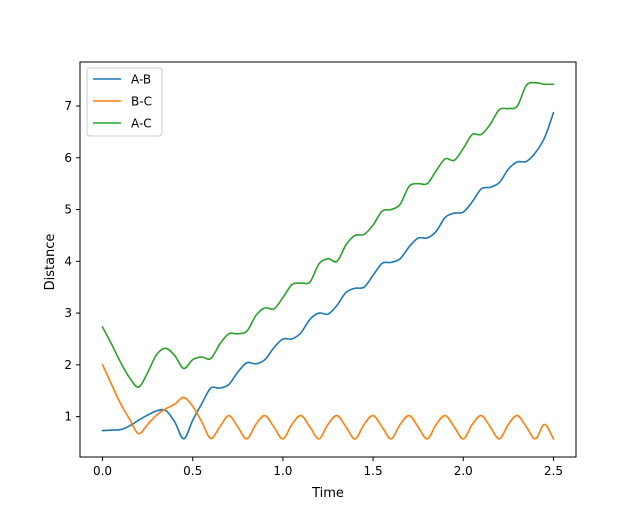 Image resolution: width=640 pixels, height=518 pixels. Describe the element at coordinates (141, 80) in the screenshot. I see `legend-label-a-b: A-B` at that location.